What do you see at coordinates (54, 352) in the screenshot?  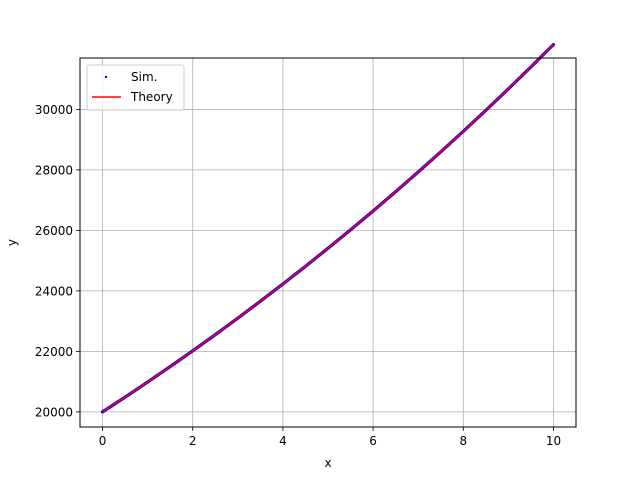 I see `y-tick-label: 22000` at bounding box center [54, 352].